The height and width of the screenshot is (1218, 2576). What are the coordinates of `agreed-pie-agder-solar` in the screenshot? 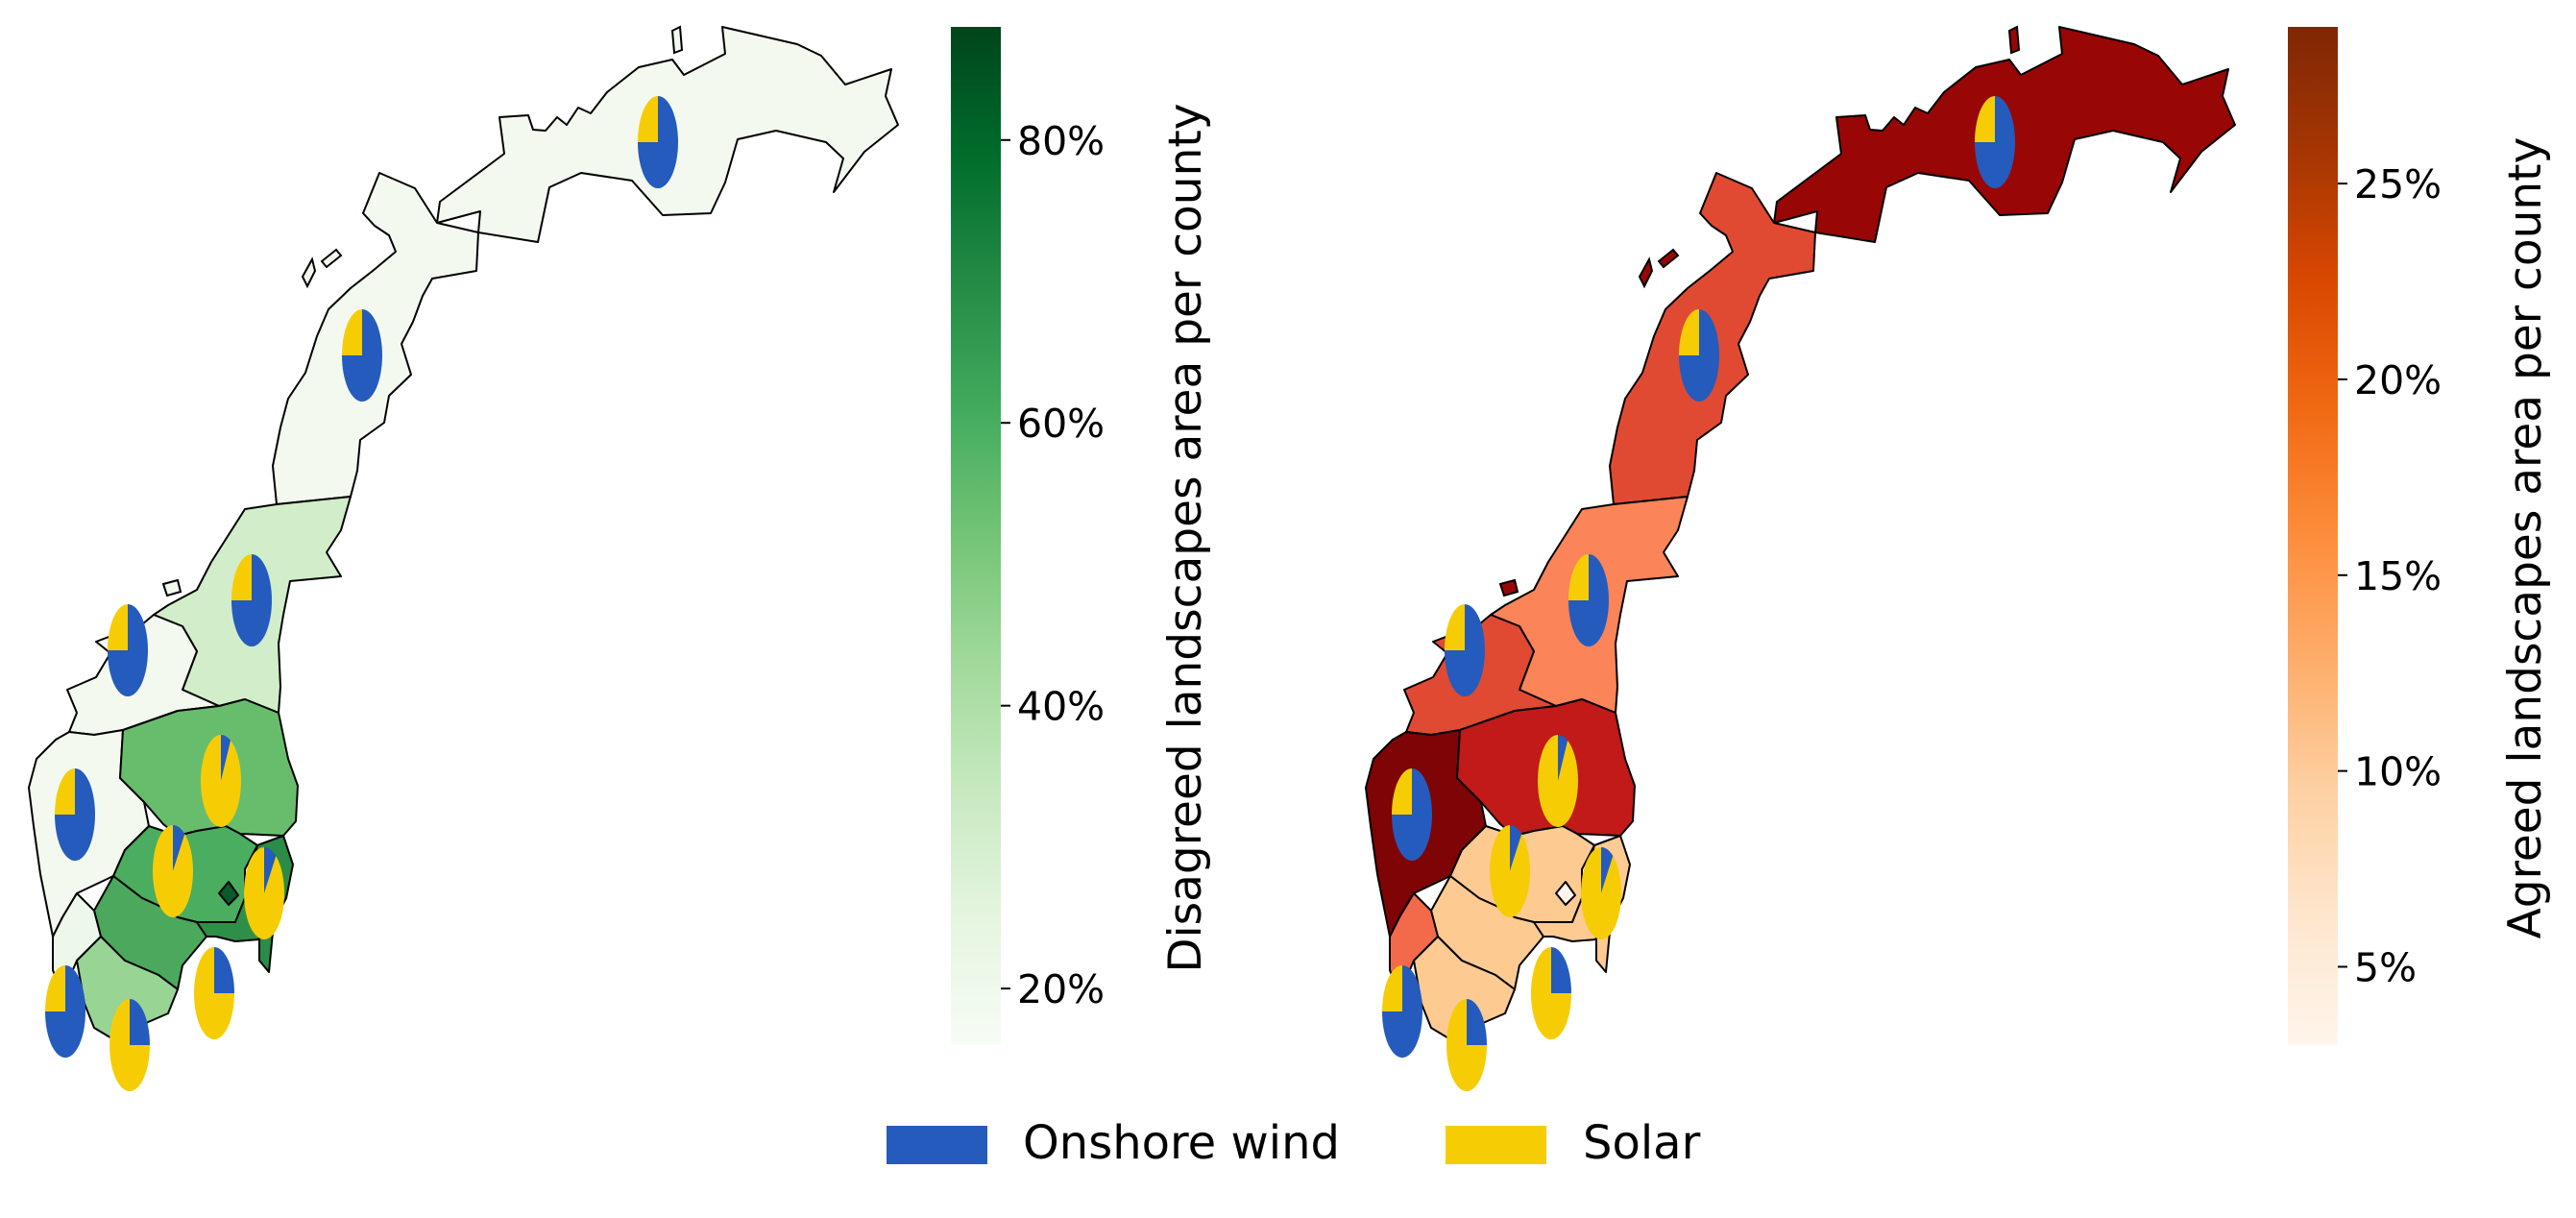 It's located at (1467, 1045).